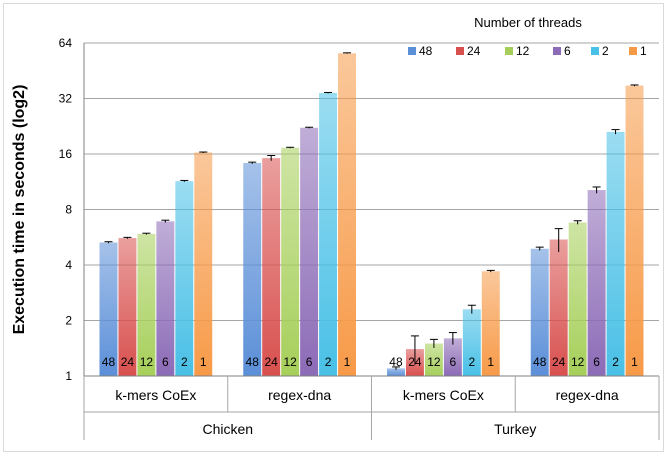  I want to click on x-group-label: Chicken, so click(227, 429).